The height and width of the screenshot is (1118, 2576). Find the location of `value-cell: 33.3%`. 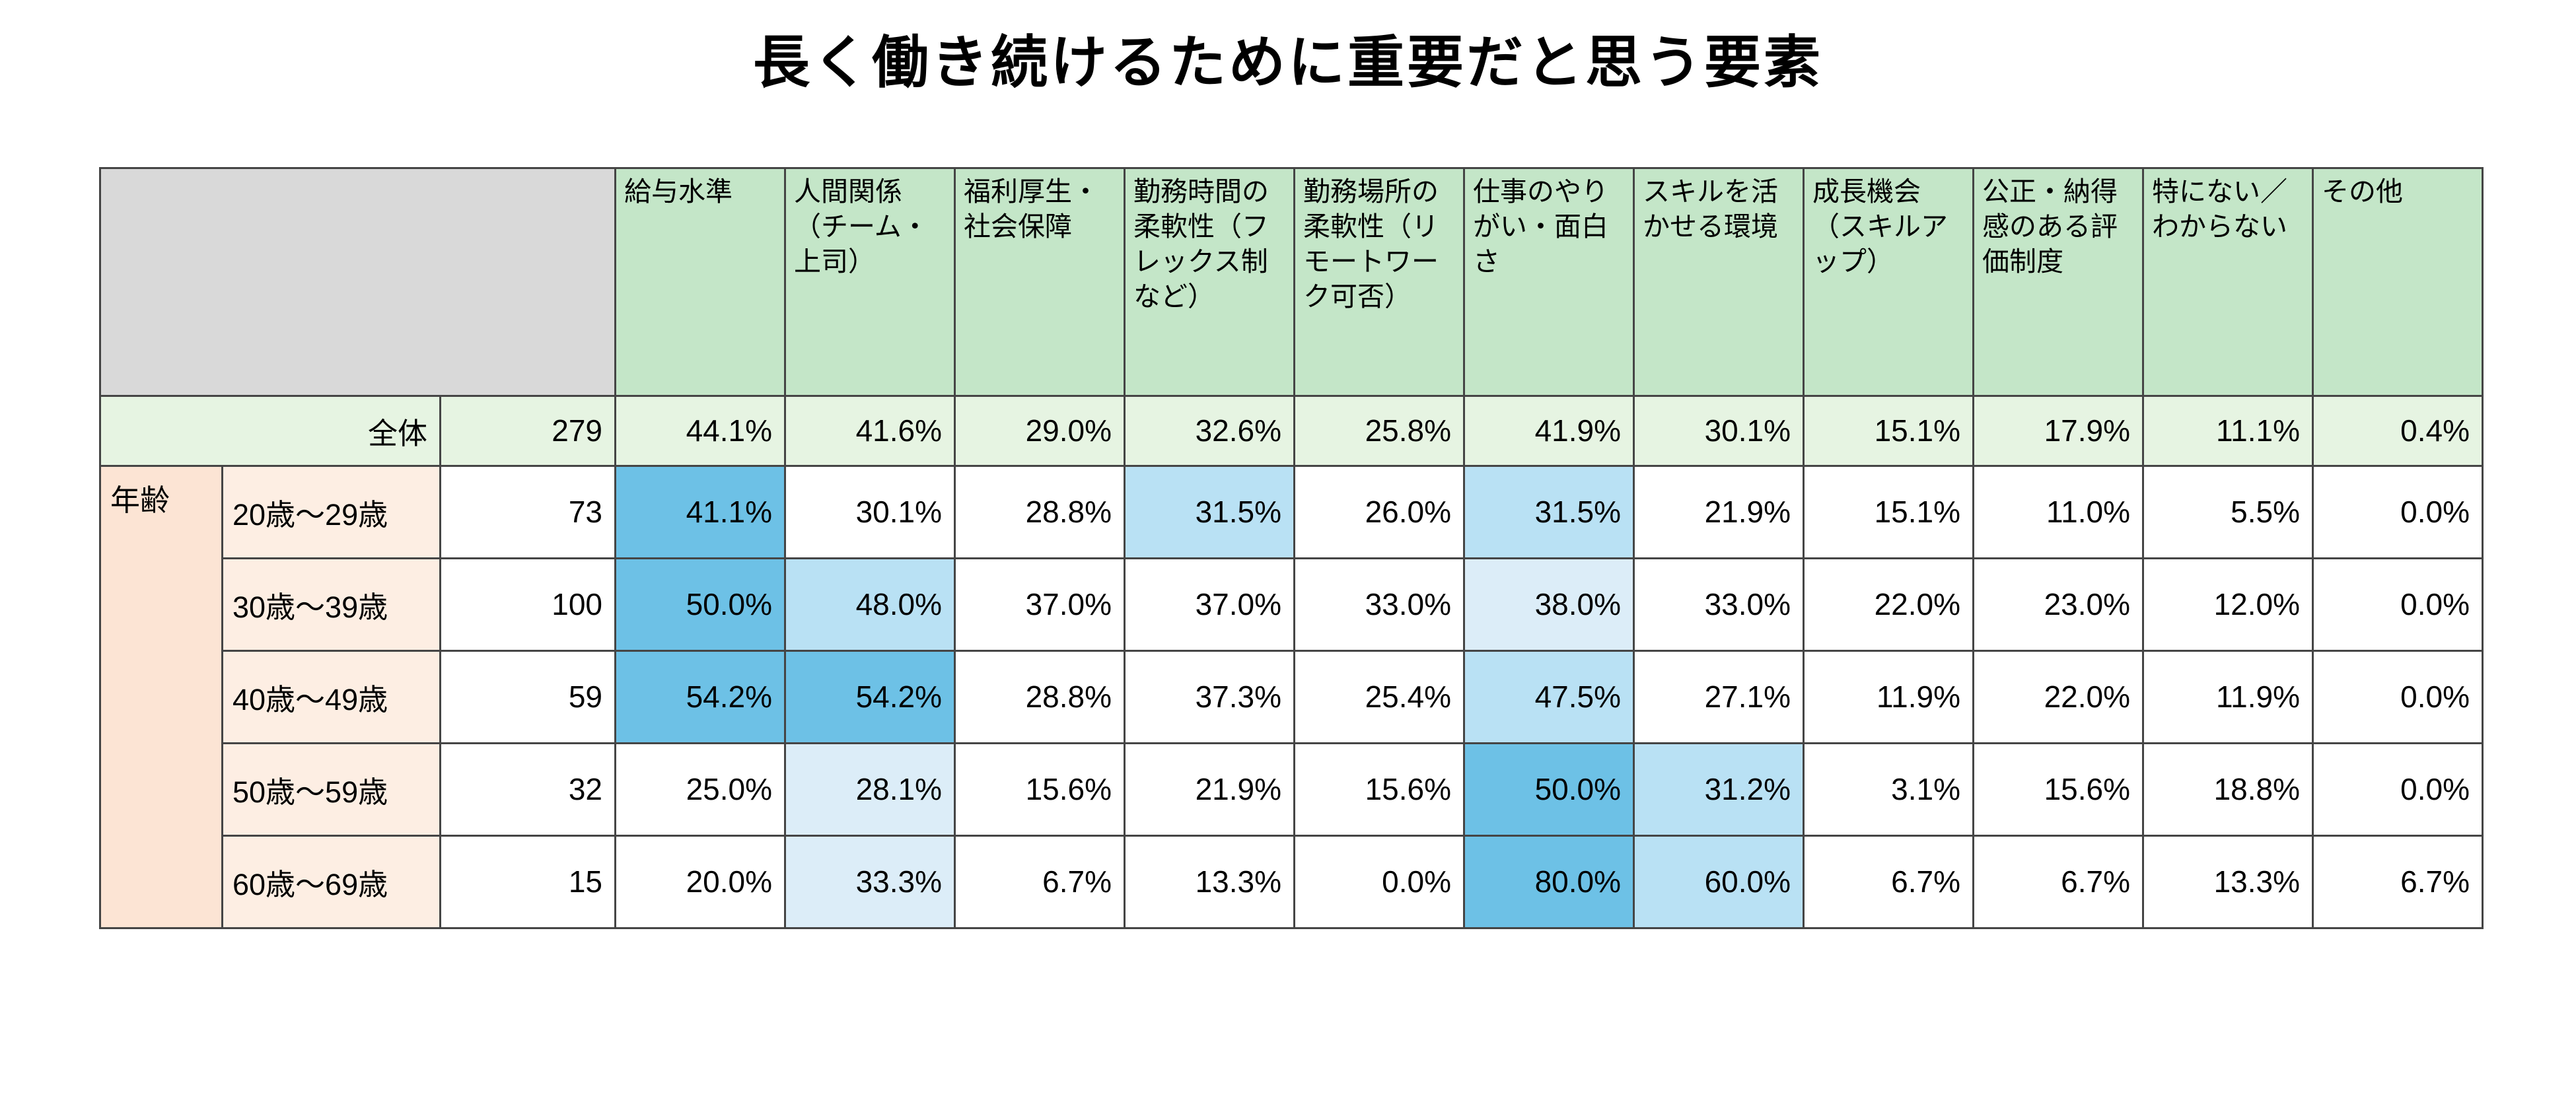

value-cell: 33.3% is located at coordinates (870, 882).